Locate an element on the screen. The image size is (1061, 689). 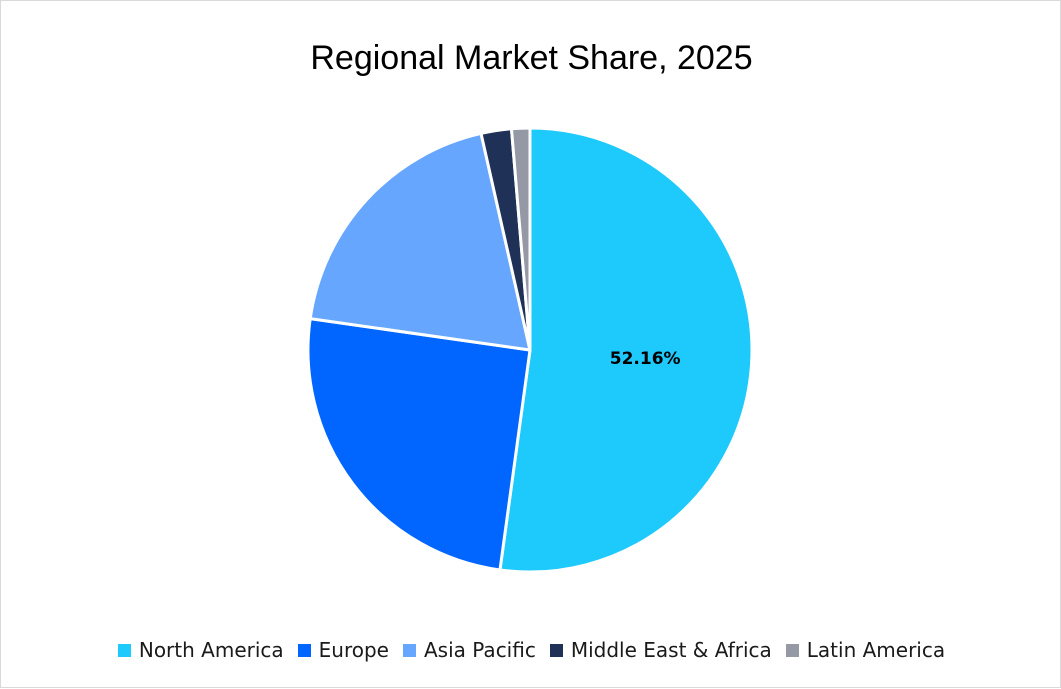
pie-slice-latin-america is located at coordinates (520, 239).